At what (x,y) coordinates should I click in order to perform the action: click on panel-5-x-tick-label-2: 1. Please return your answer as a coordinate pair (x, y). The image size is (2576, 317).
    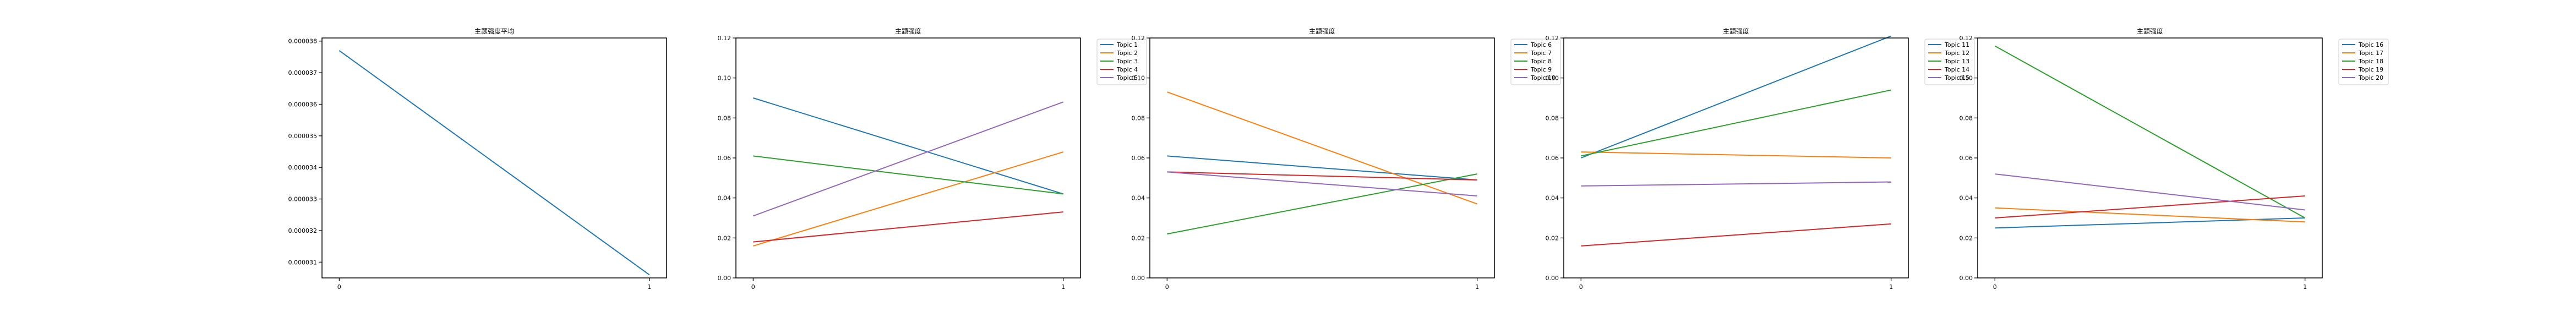
    Looking at the image, I should click on (2305, 287).